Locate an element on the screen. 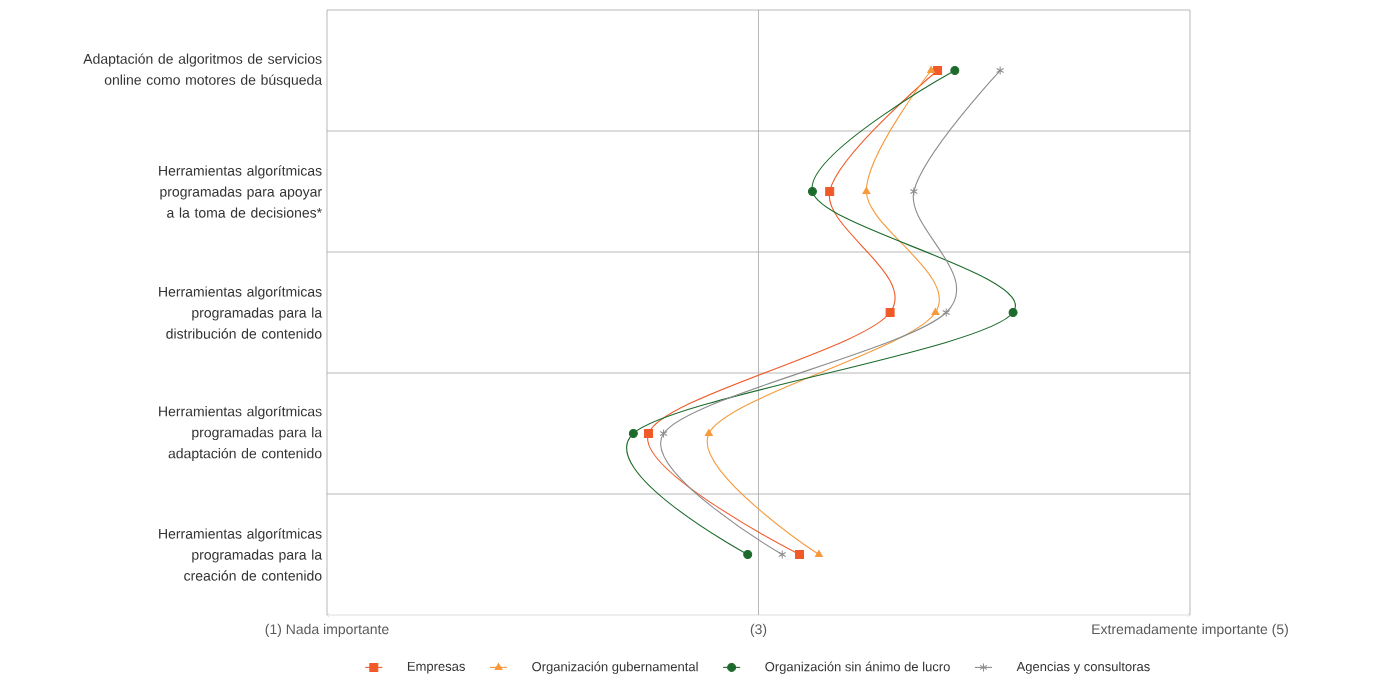  y-tick-label: Herramientas algorítmicas programadas para la distribución de contenido is located at coordinates (241, 312).